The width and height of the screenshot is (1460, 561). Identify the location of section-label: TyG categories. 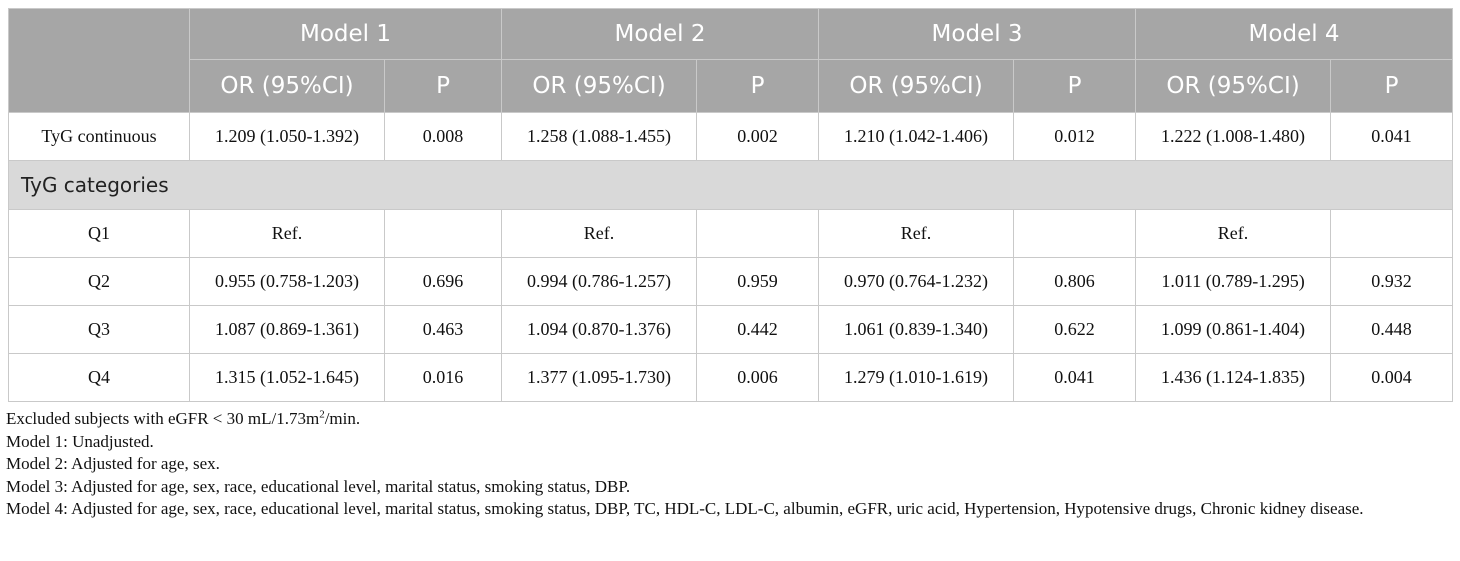
(730, 185).